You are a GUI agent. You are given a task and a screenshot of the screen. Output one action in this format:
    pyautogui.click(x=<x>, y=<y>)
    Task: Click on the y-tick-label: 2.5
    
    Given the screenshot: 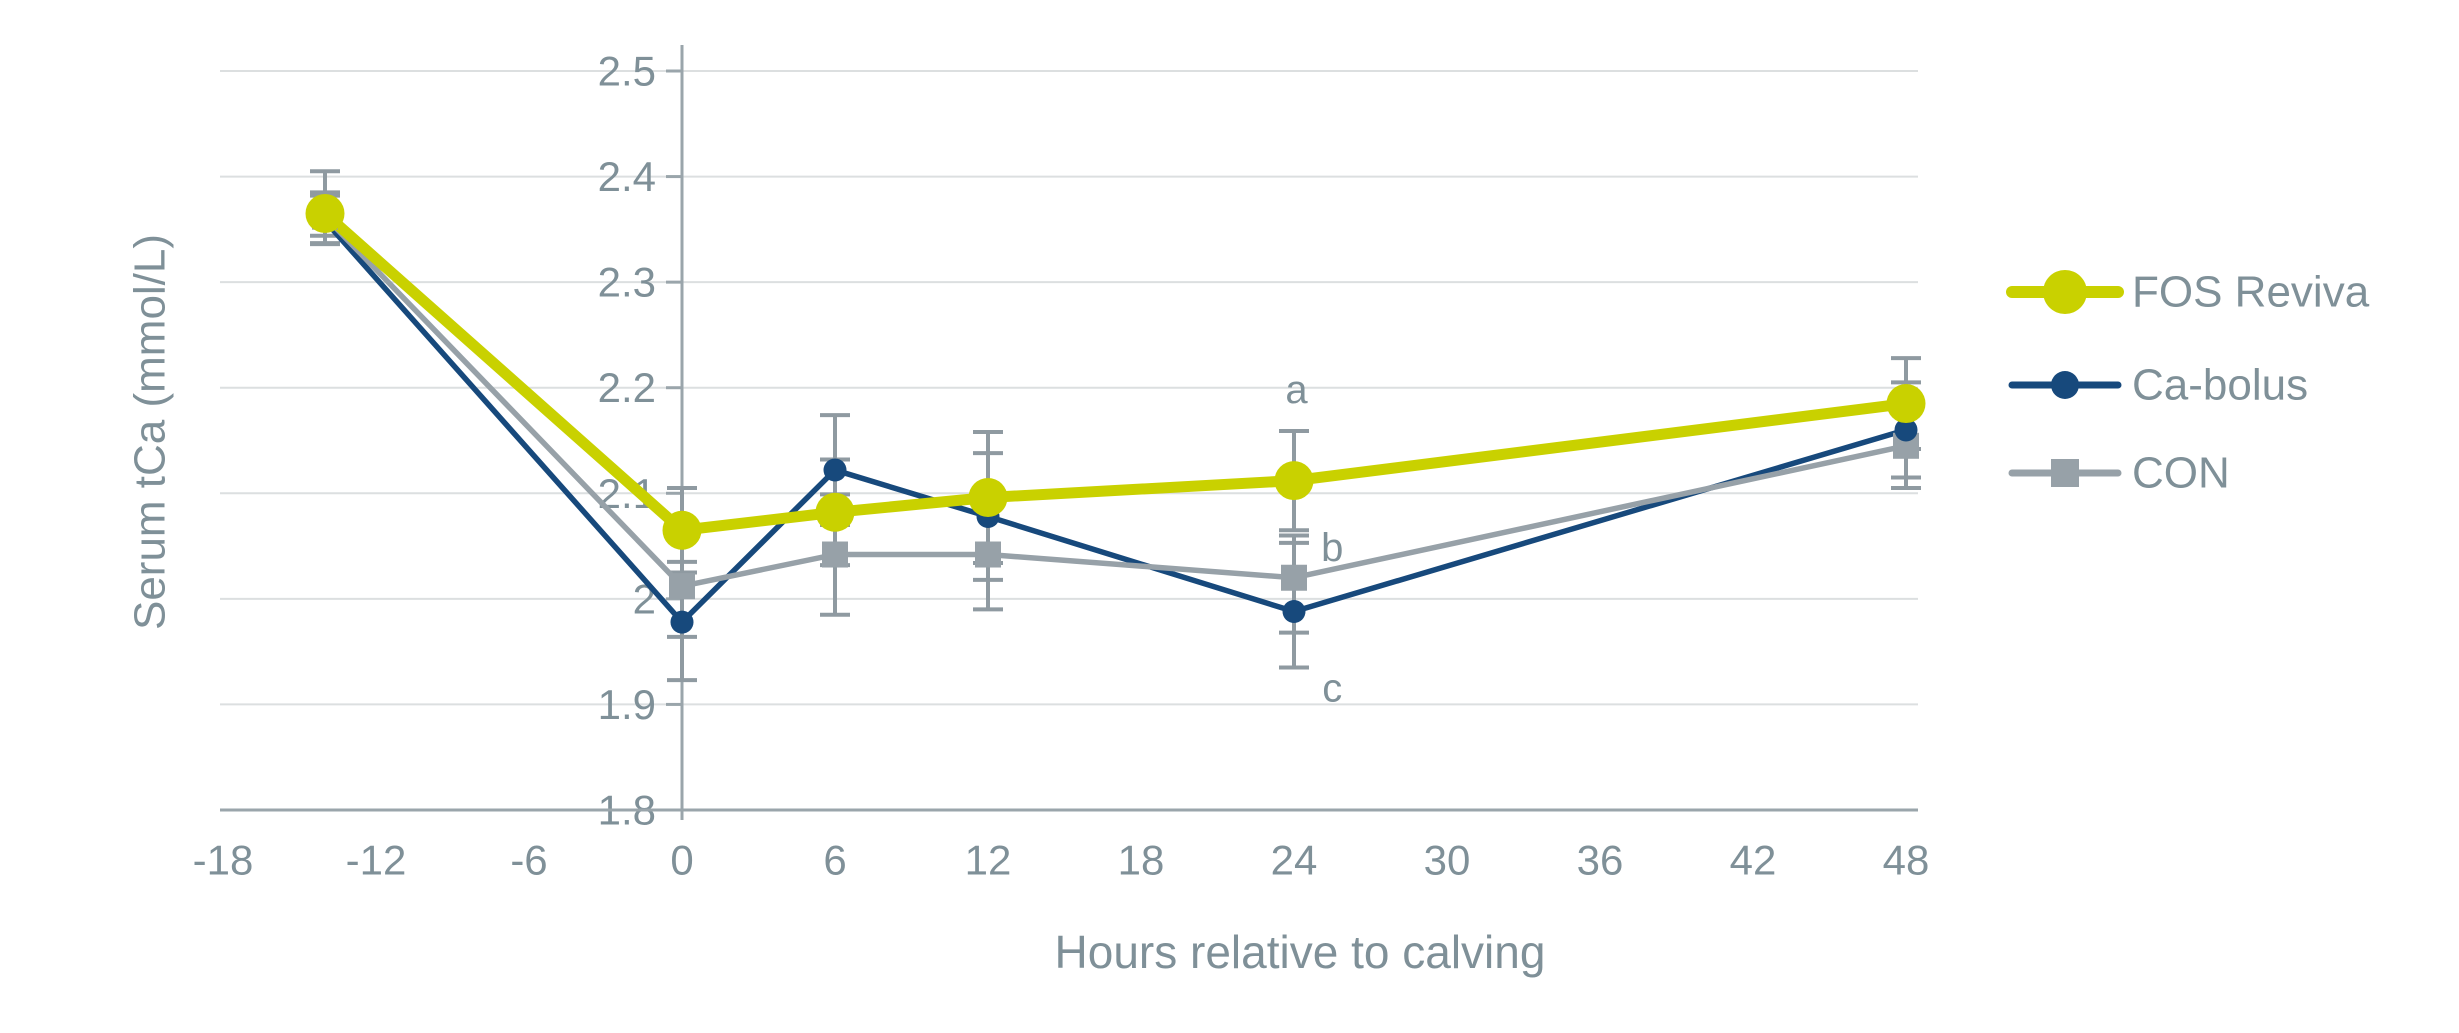 What is the action you would take?
    pyautogui.click(x=627, y=71)
    